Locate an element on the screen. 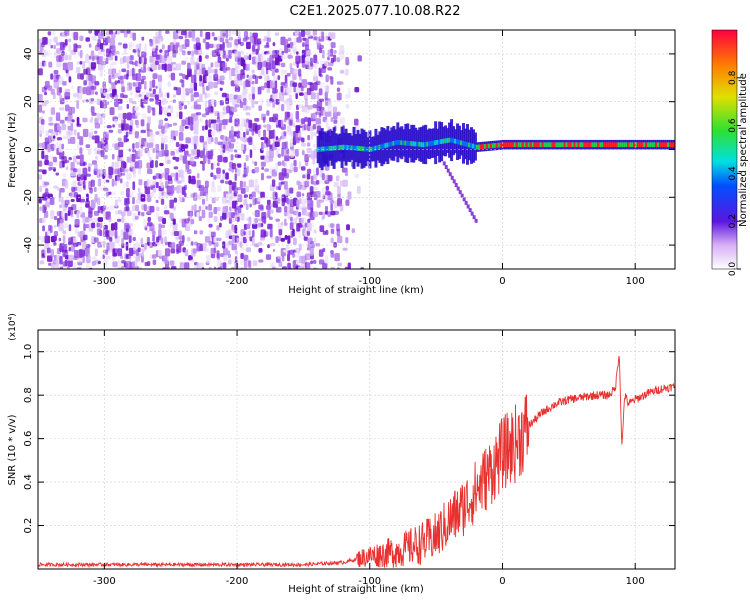 This screenshot has height=604, width=750. y-tick-label: 1.0 is located at coordinates (28, 352).